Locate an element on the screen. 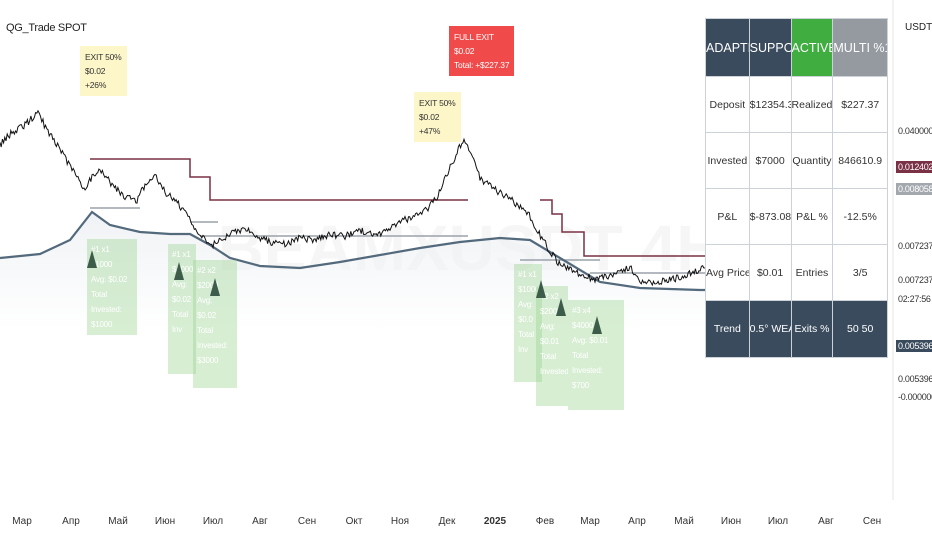 This screenshot has height=550, width=932. panel-row-invested: Invested $7000 Quantity 846610.9 is located at coordinates (796, 160).